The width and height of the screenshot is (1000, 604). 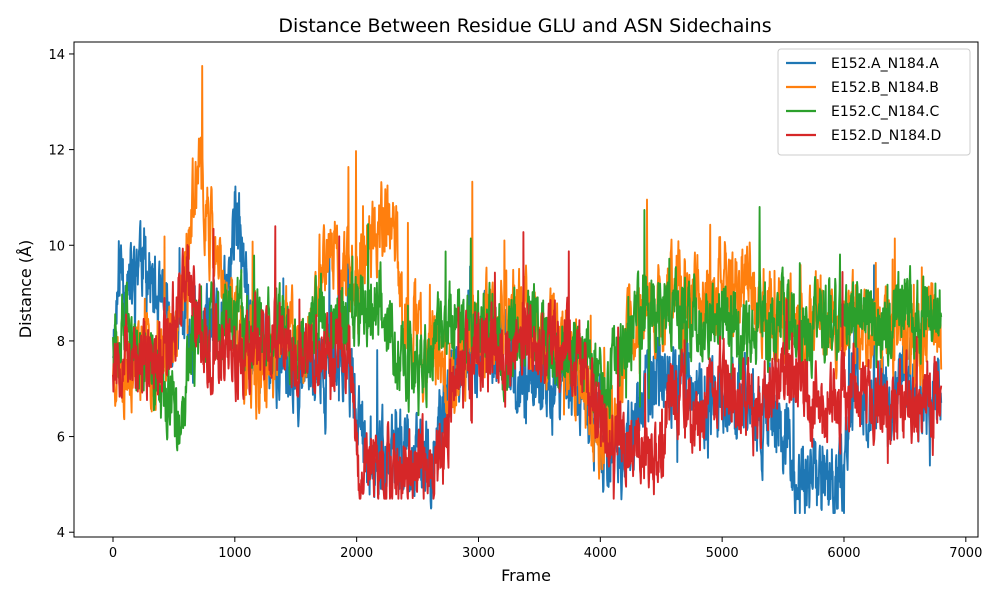 I want to click on x-tick-label: 3000, so click(x=478, y=553).